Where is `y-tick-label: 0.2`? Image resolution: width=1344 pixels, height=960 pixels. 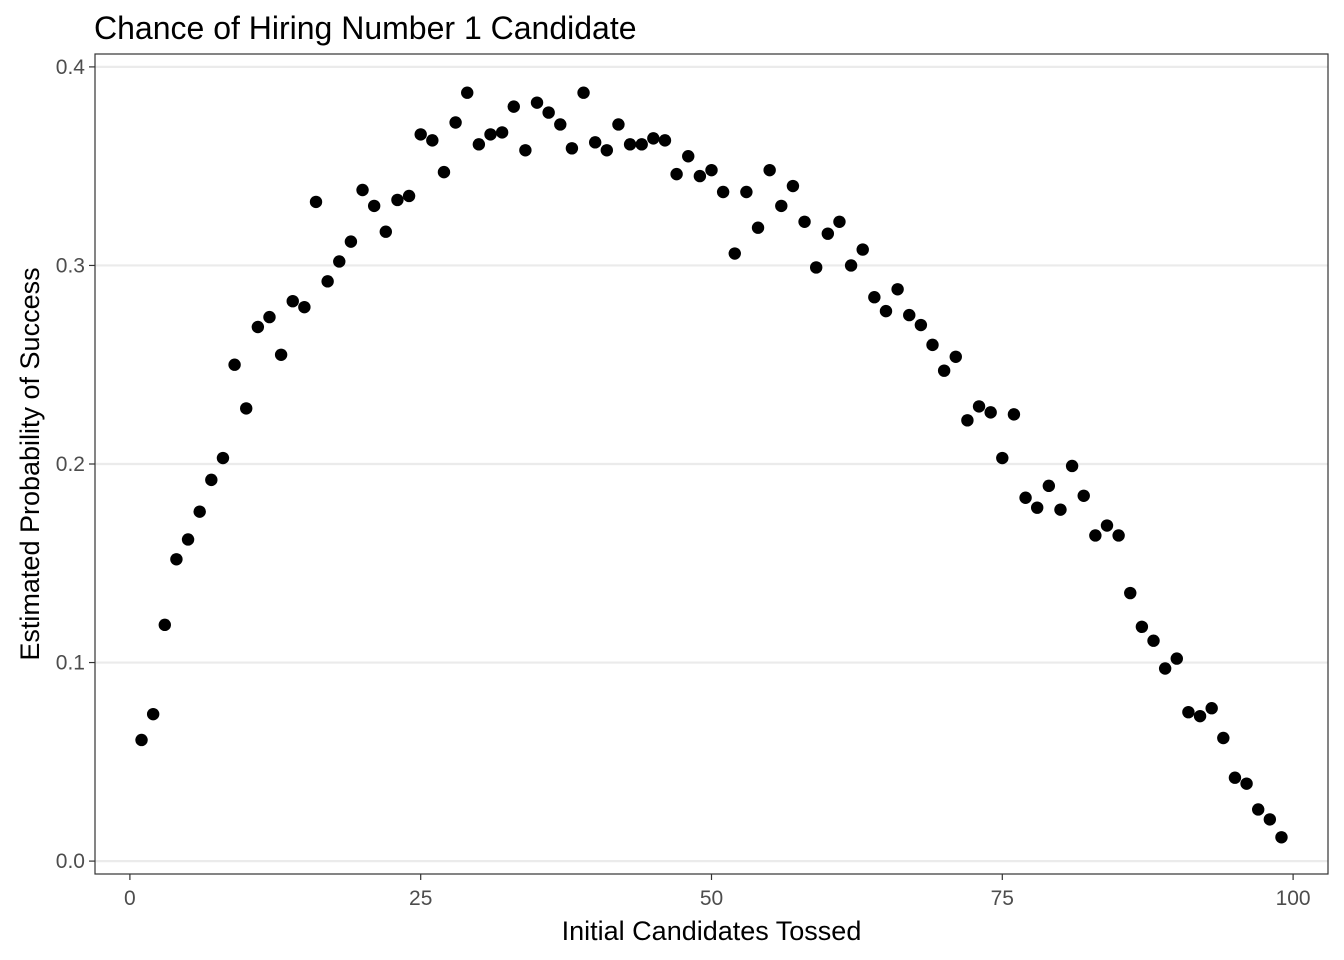
y-tick-label: 0.2 is located at coordinates (70, 464).